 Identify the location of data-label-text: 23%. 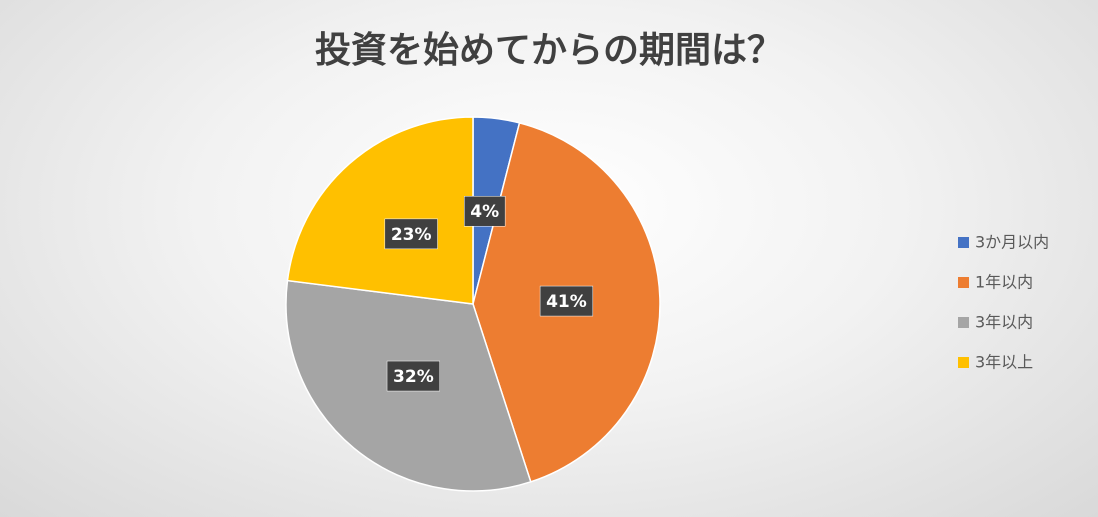
(411, 235).